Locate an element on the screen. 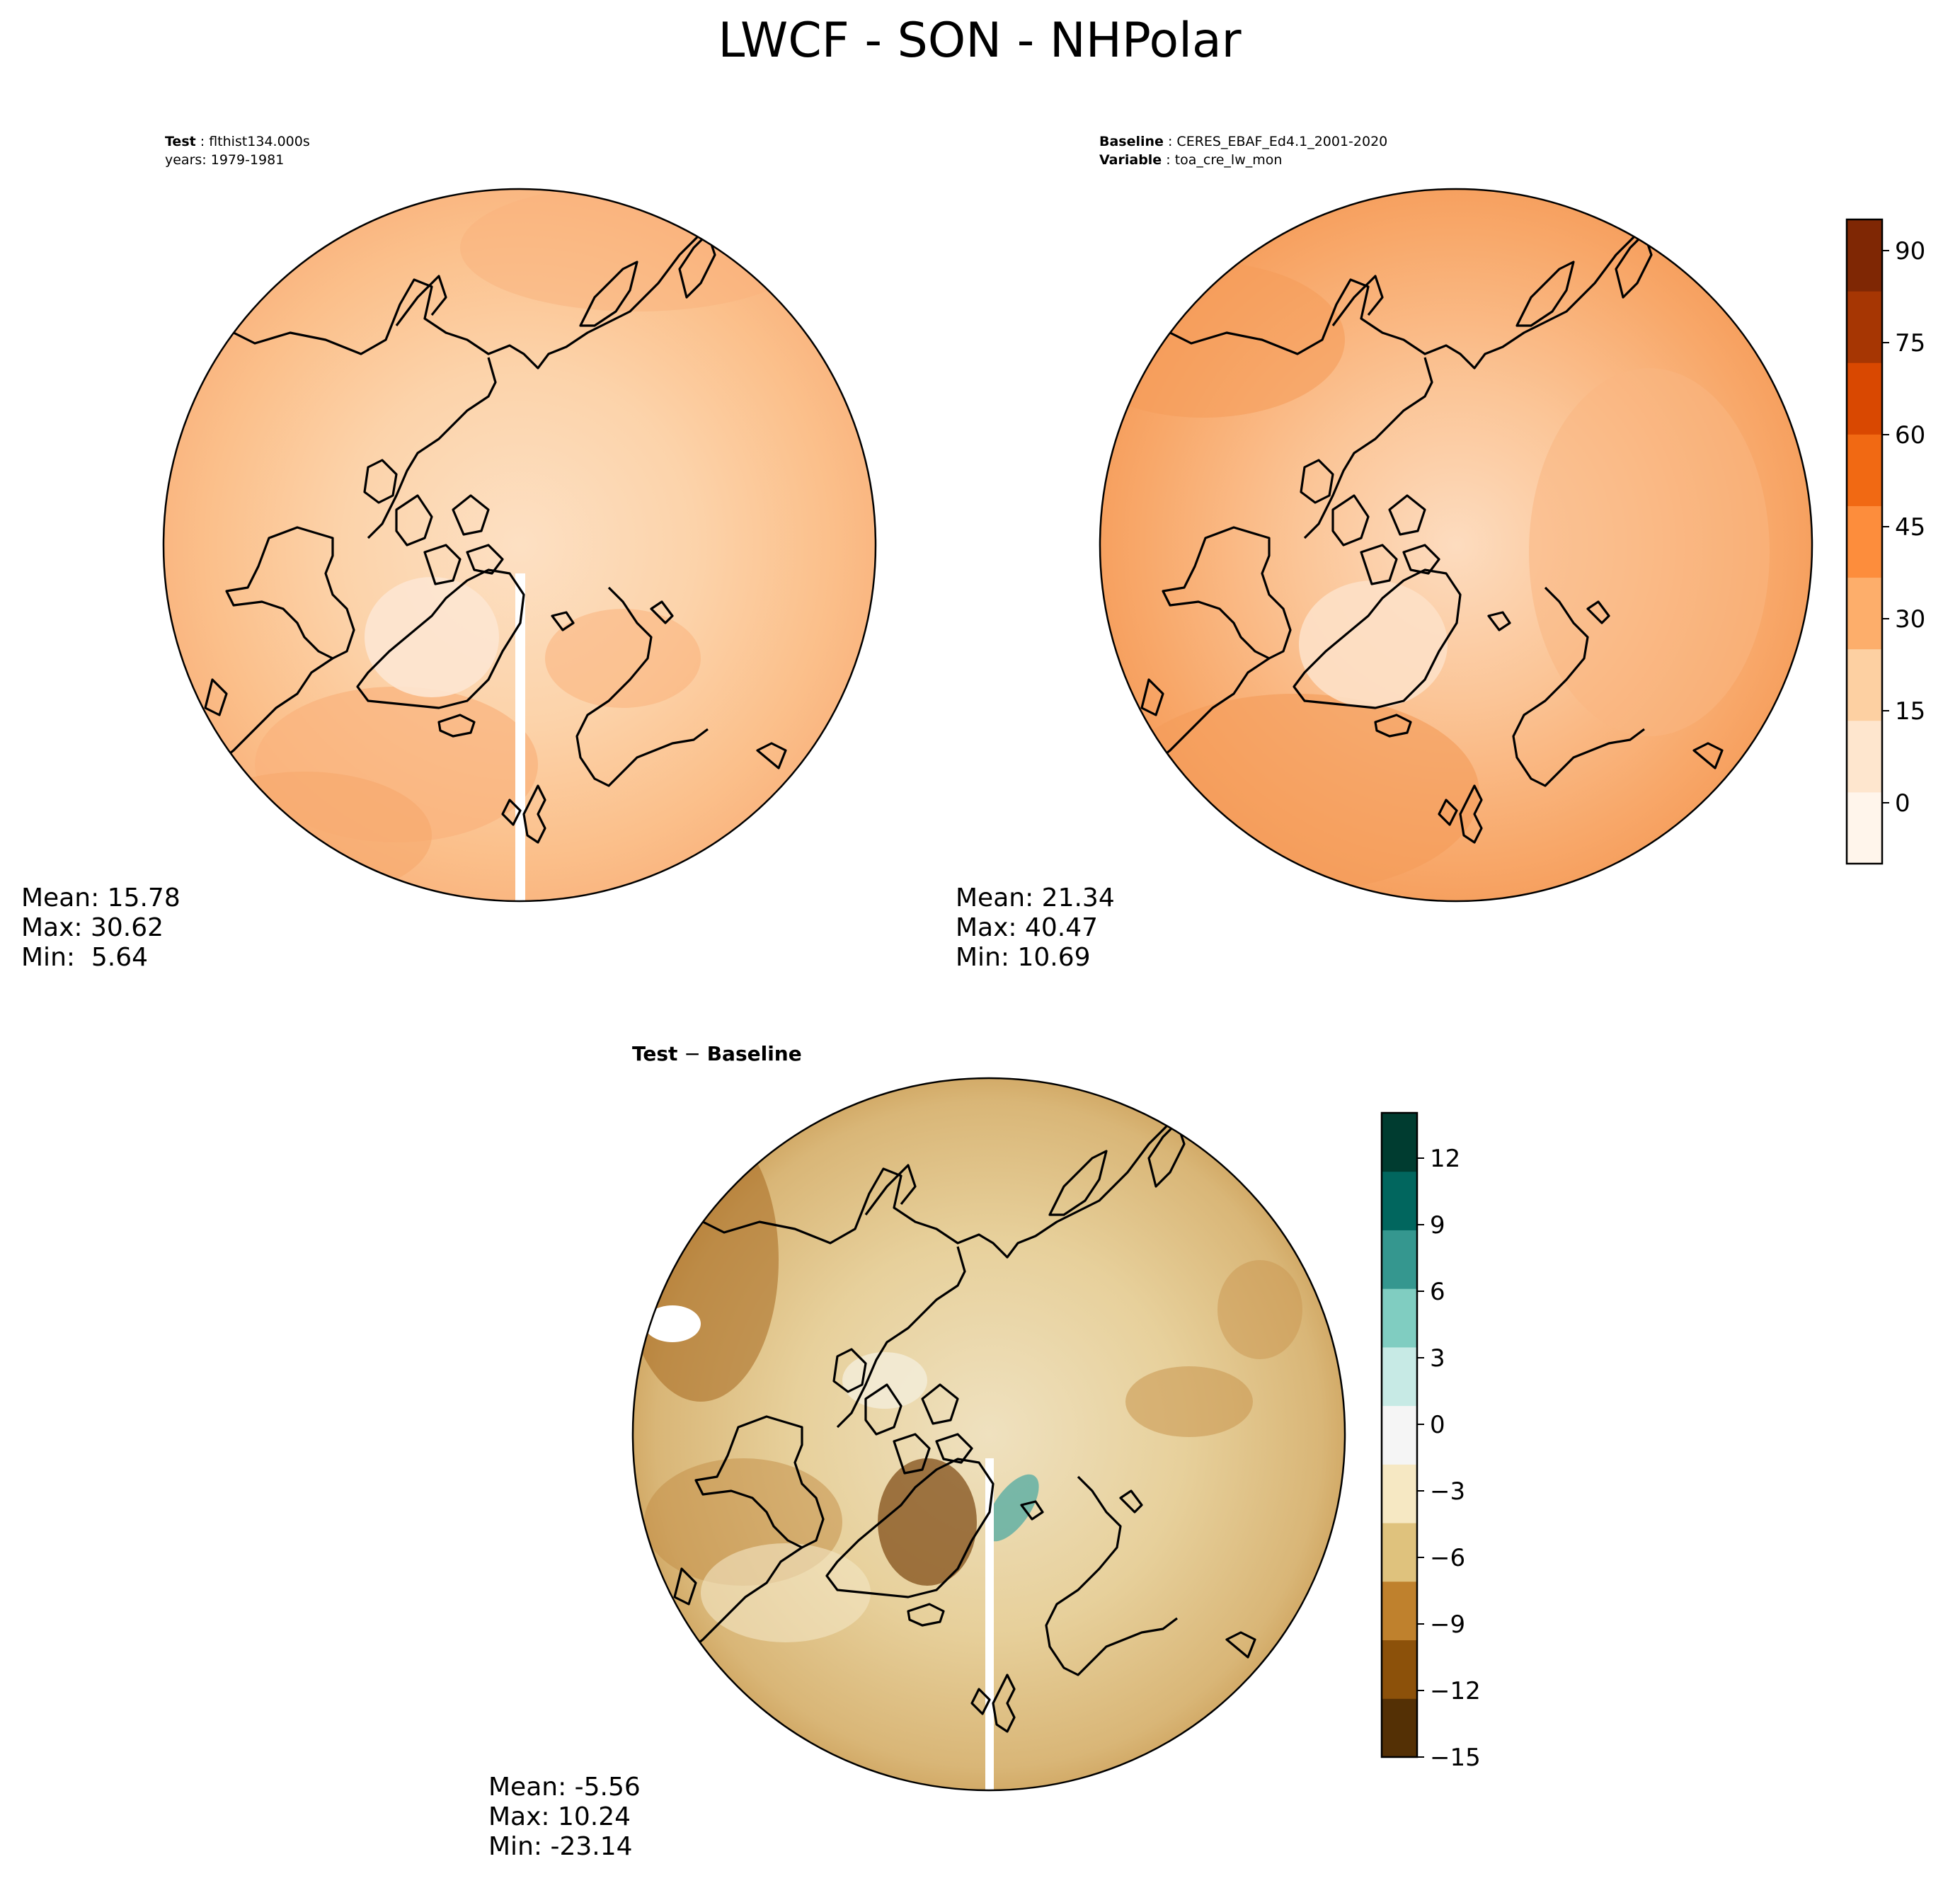 This screenshot has height=1888, width=1960. test-map-boundary is located at coordinates (519, 545).